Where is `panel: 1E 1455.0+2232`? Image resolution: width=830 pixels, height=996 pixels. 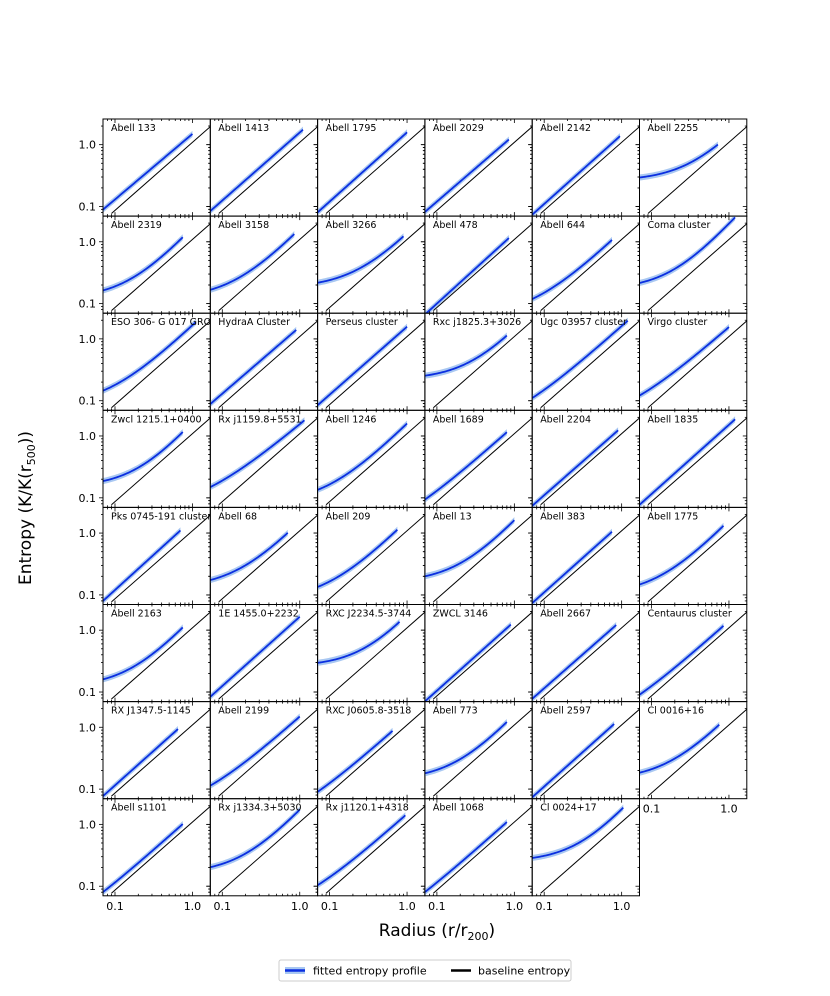 panel: 1E 1455.0+2232 is located at coordinates (262, 653).